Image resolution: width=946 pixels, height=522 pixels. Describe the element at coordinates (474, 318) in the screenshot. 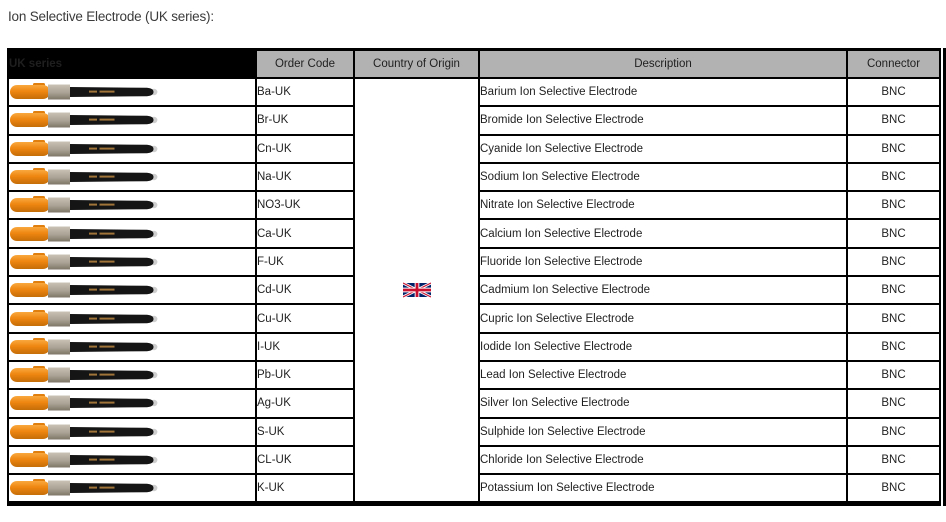

I see `table-row: Cu-UK Cupric Ion Selective Electrode BNC` at that location.